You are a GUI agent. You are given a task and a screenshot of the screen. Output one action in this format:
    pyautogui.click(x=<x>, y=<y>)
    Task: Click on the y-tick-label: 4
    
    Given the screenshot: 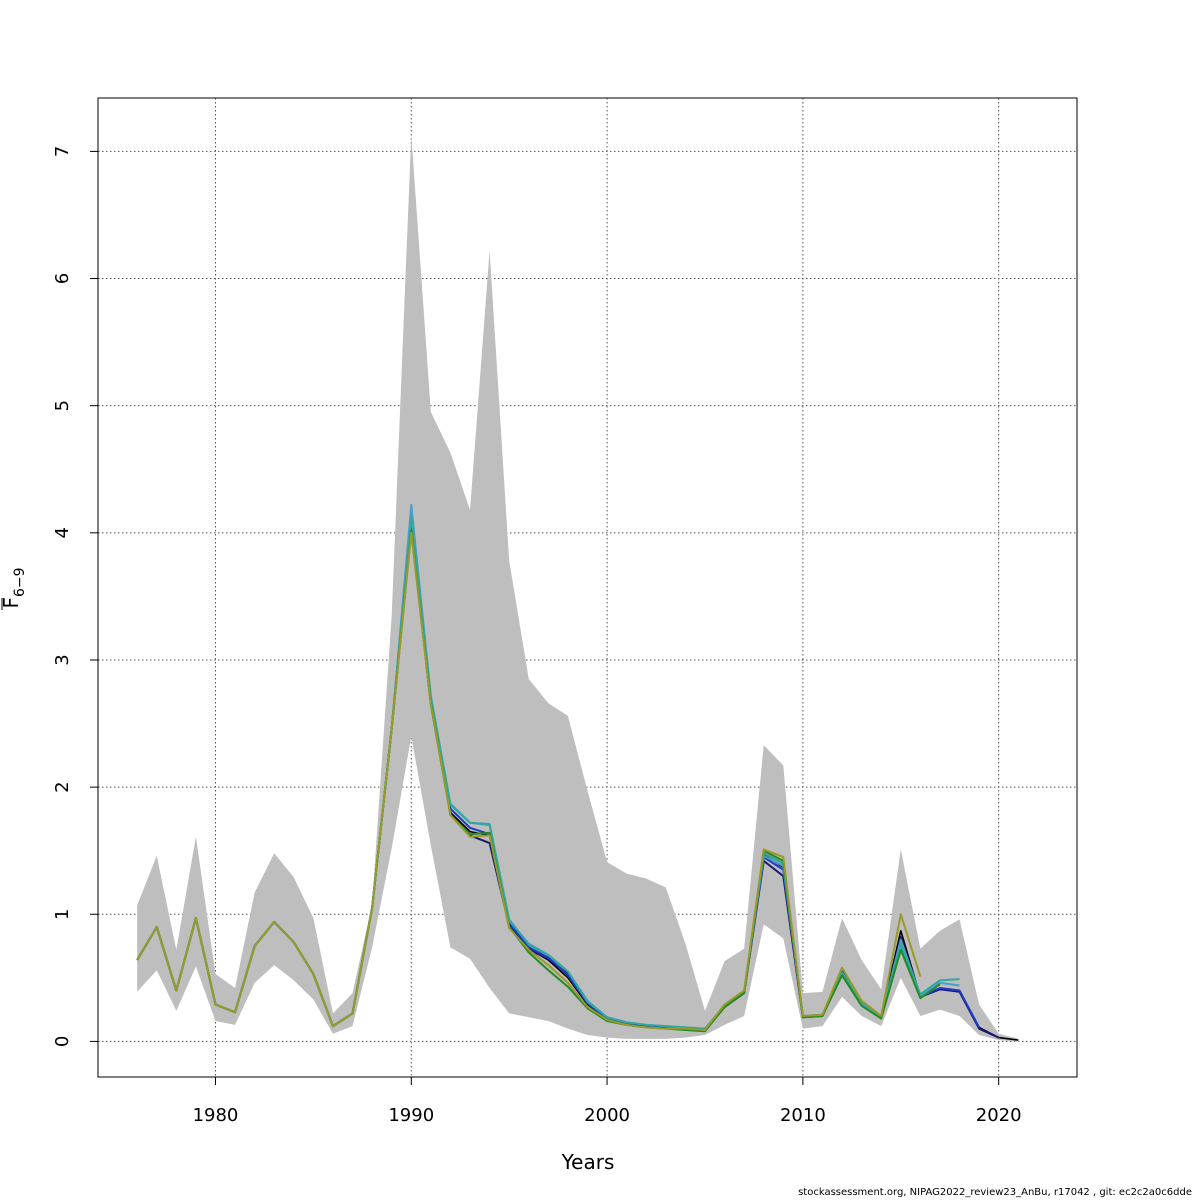 What is the action you would take?
    pyautogui.click(x=62, y=532)
    